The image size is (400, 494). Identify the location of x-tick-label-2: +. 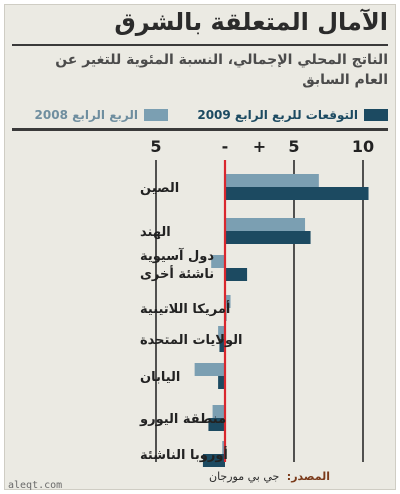
(259, 146).